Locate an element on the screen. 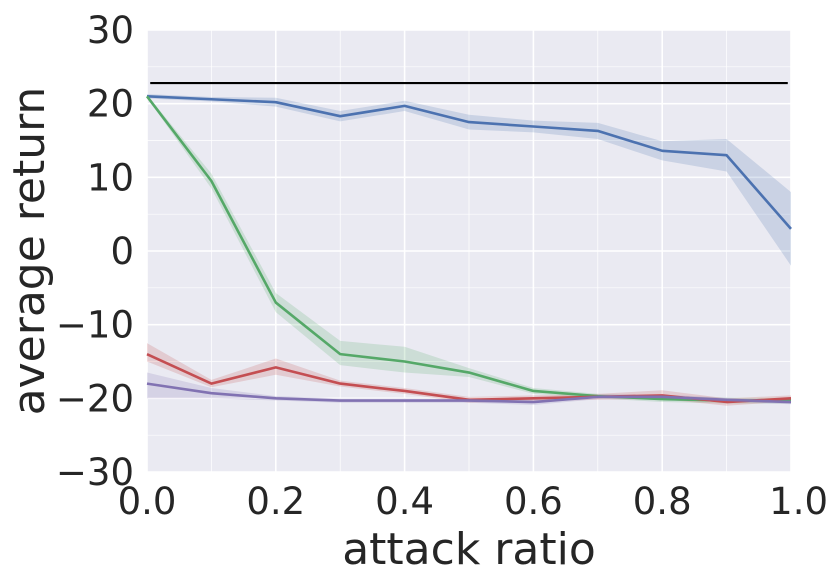 The height and width of the screenshot is (586, 830). x-tick-label: 0.4 is located at coordinates (404, 501).